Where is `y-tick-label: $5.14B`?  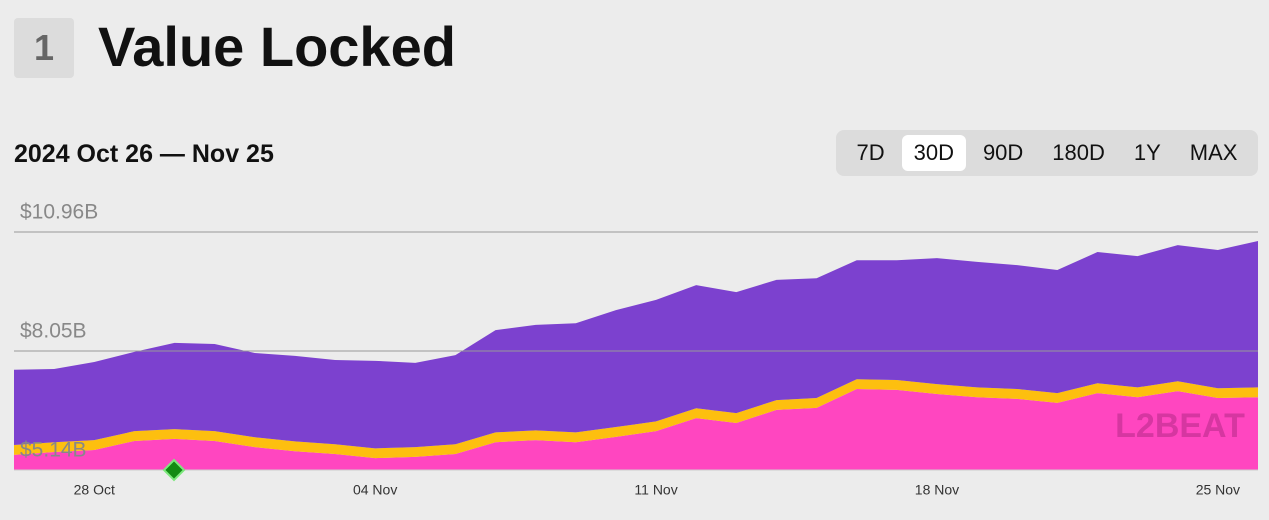 y-tick-label: $5.14B is located at coordinates (53, 450).